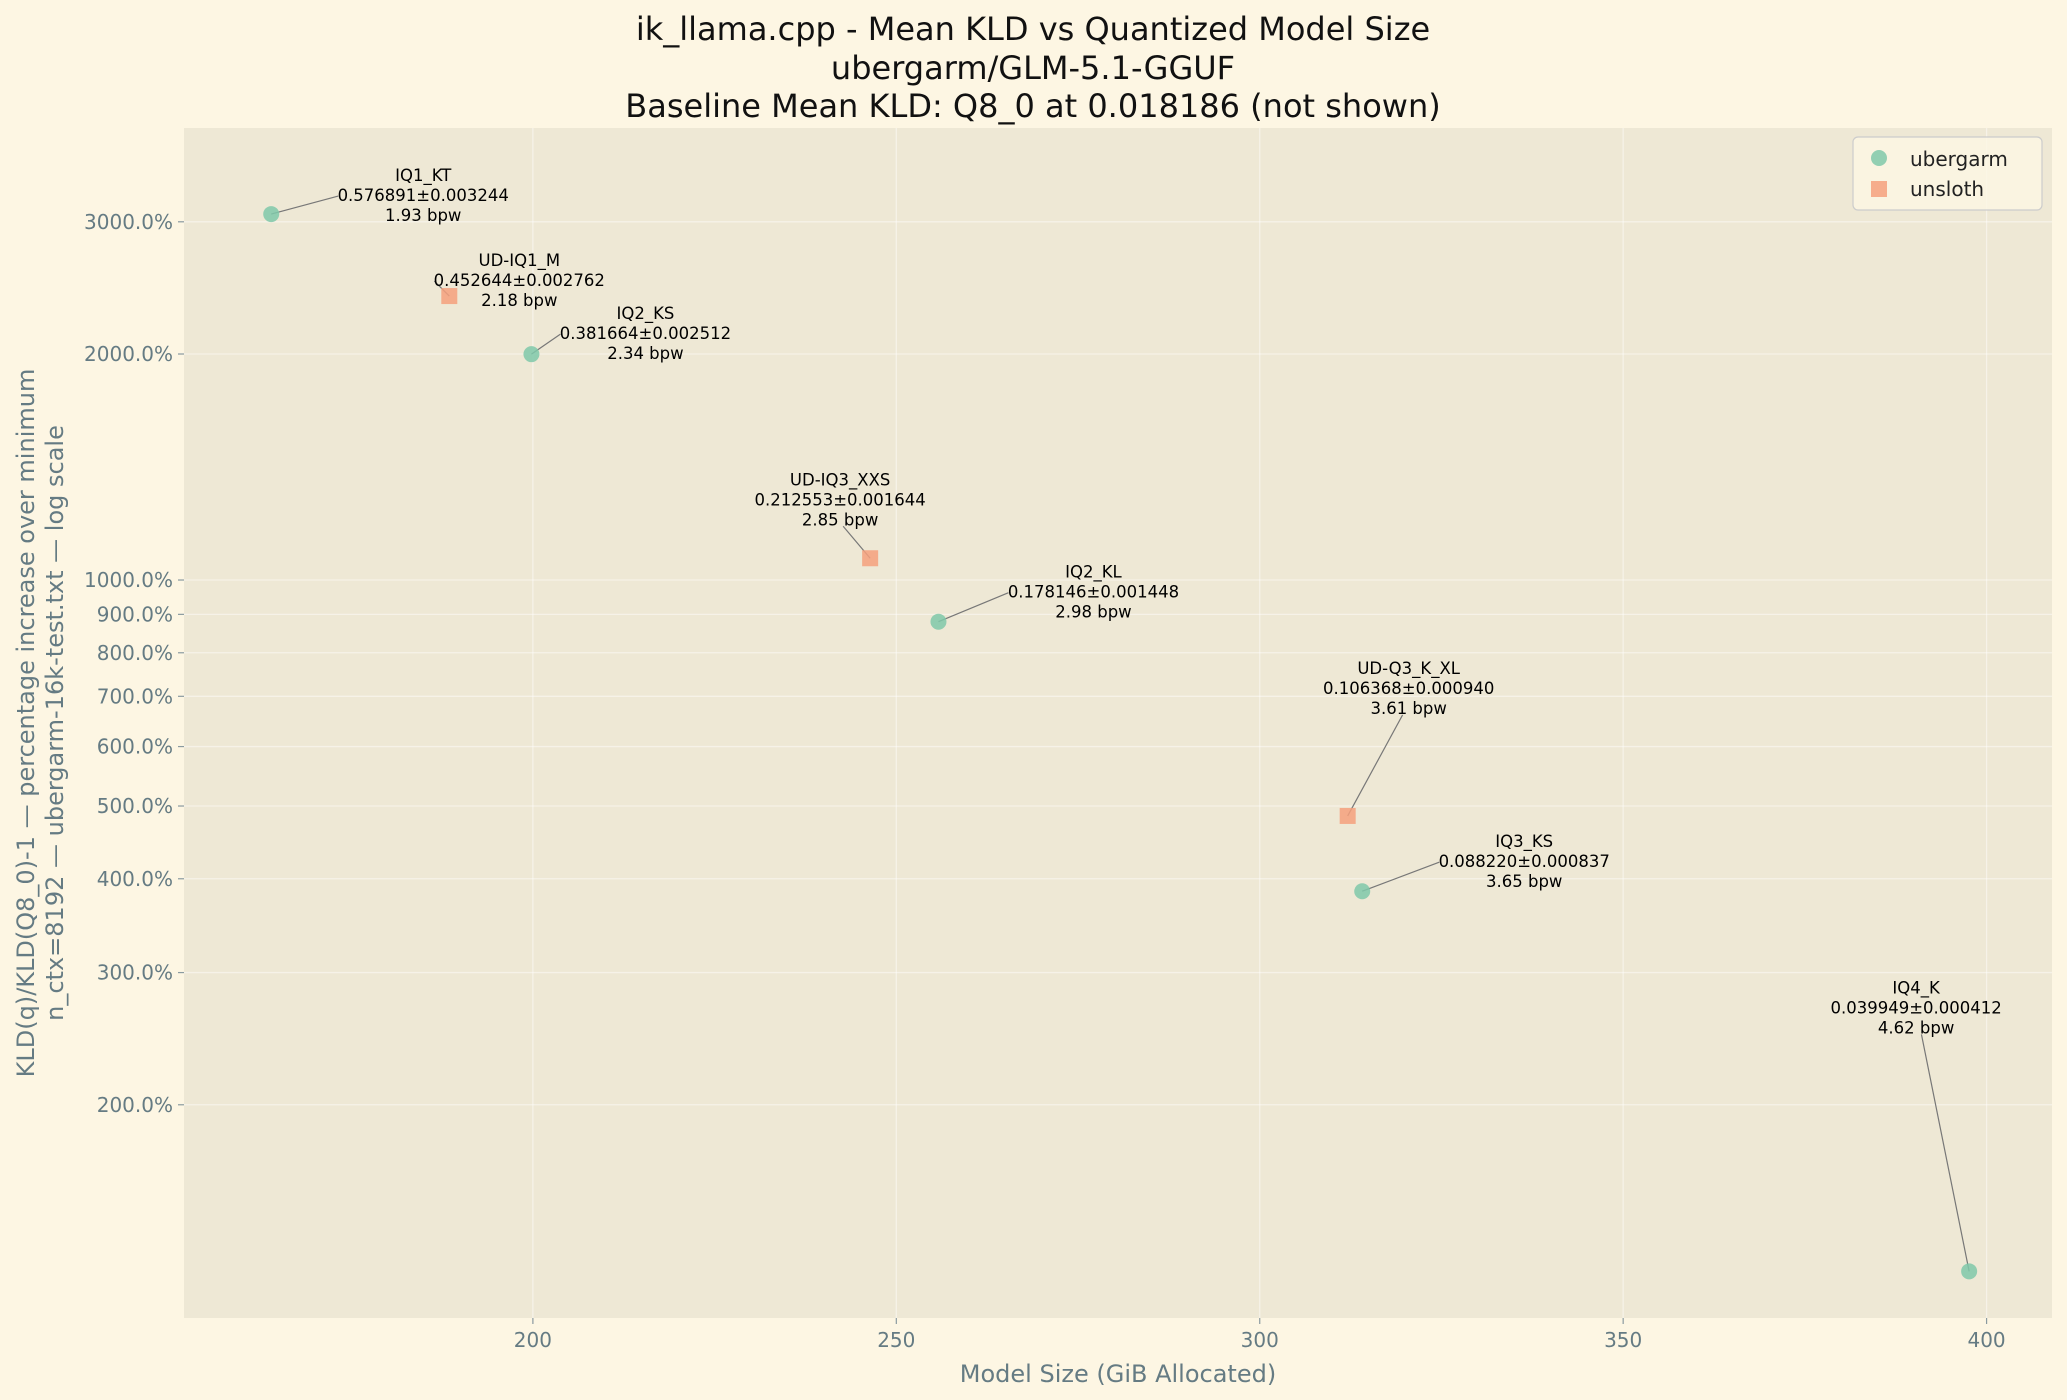  Describe the element at coordinates (645, 314) in the screenshot. I see `data-label: IQ2_KS` at that location.